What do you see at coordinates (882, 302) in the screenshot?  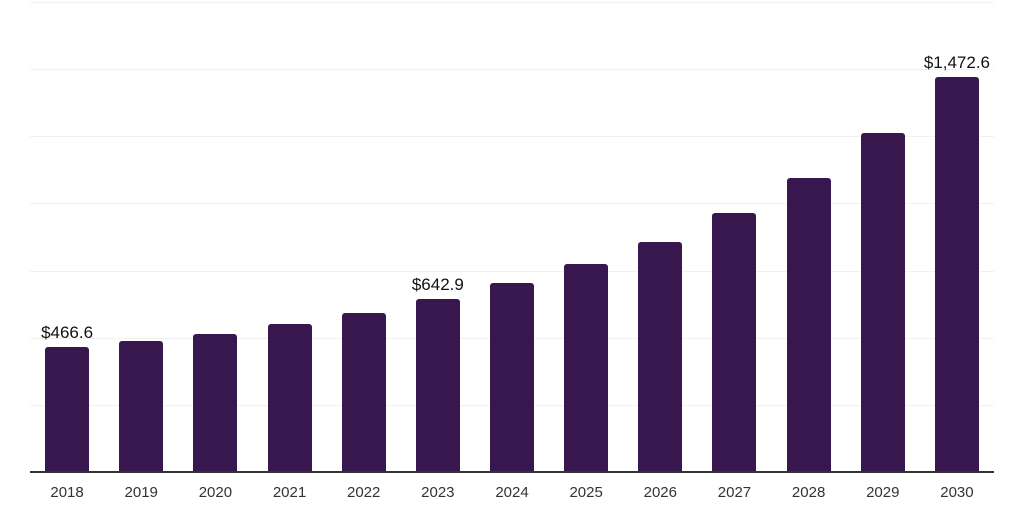 I see `bar-2029` at bounding box center [882, 302].